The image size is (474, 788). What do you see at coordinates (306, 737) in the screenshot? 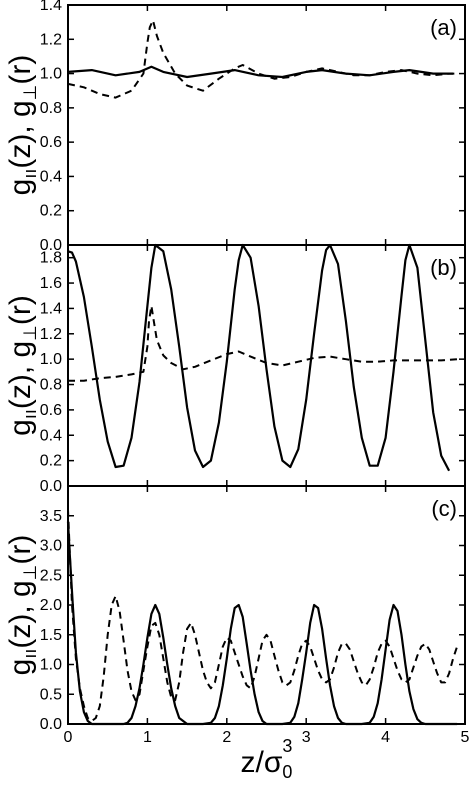
I see `x-tick-label: 3` at bounding box center [306, 737].